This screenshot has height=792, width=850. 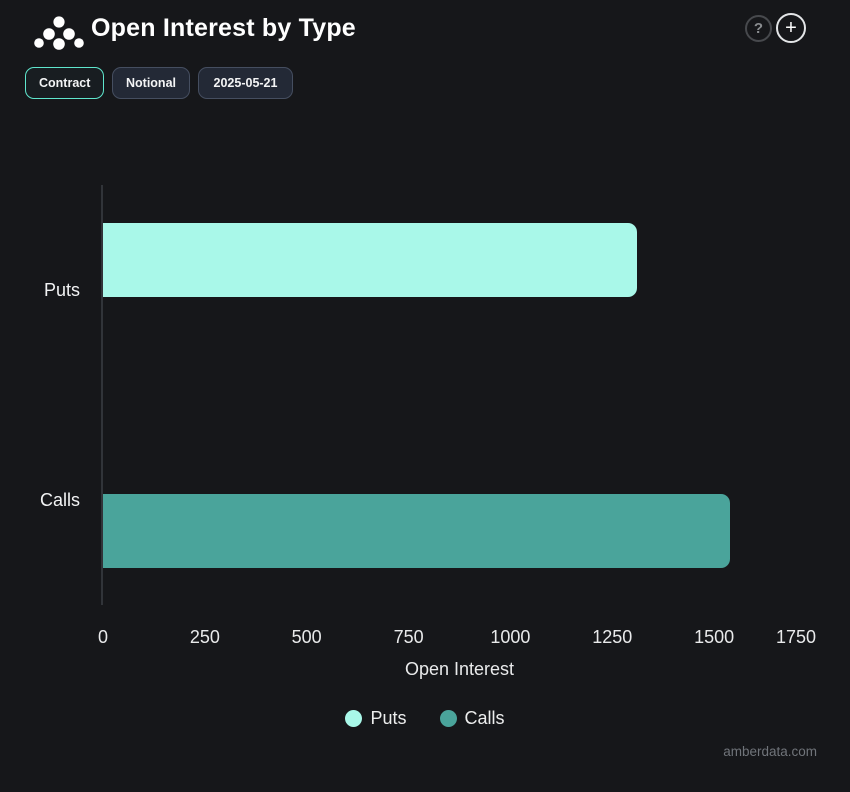 I want to click on x-tick-750: 750, so click(x=408, y=637).